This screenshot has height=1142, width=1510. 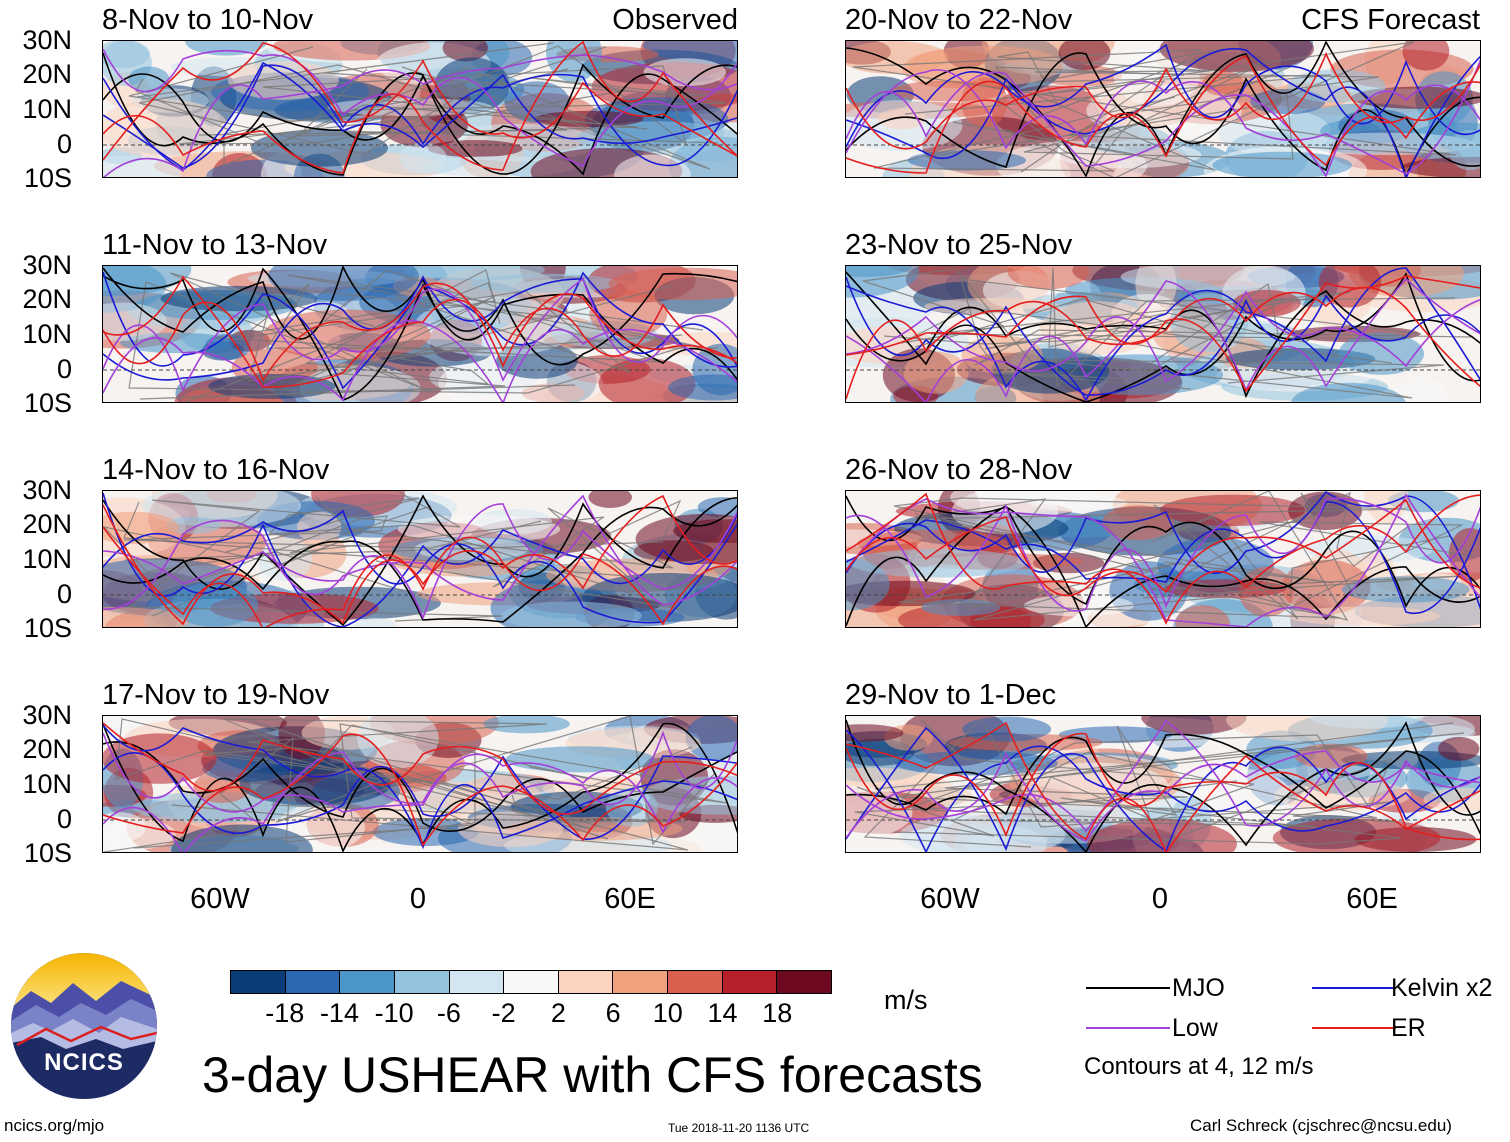 What do you see at coordinates (959, 245) in the screenshot?
I see `panel-title: 23-Nov to 25-Nov` at bounding box center [959, 245].